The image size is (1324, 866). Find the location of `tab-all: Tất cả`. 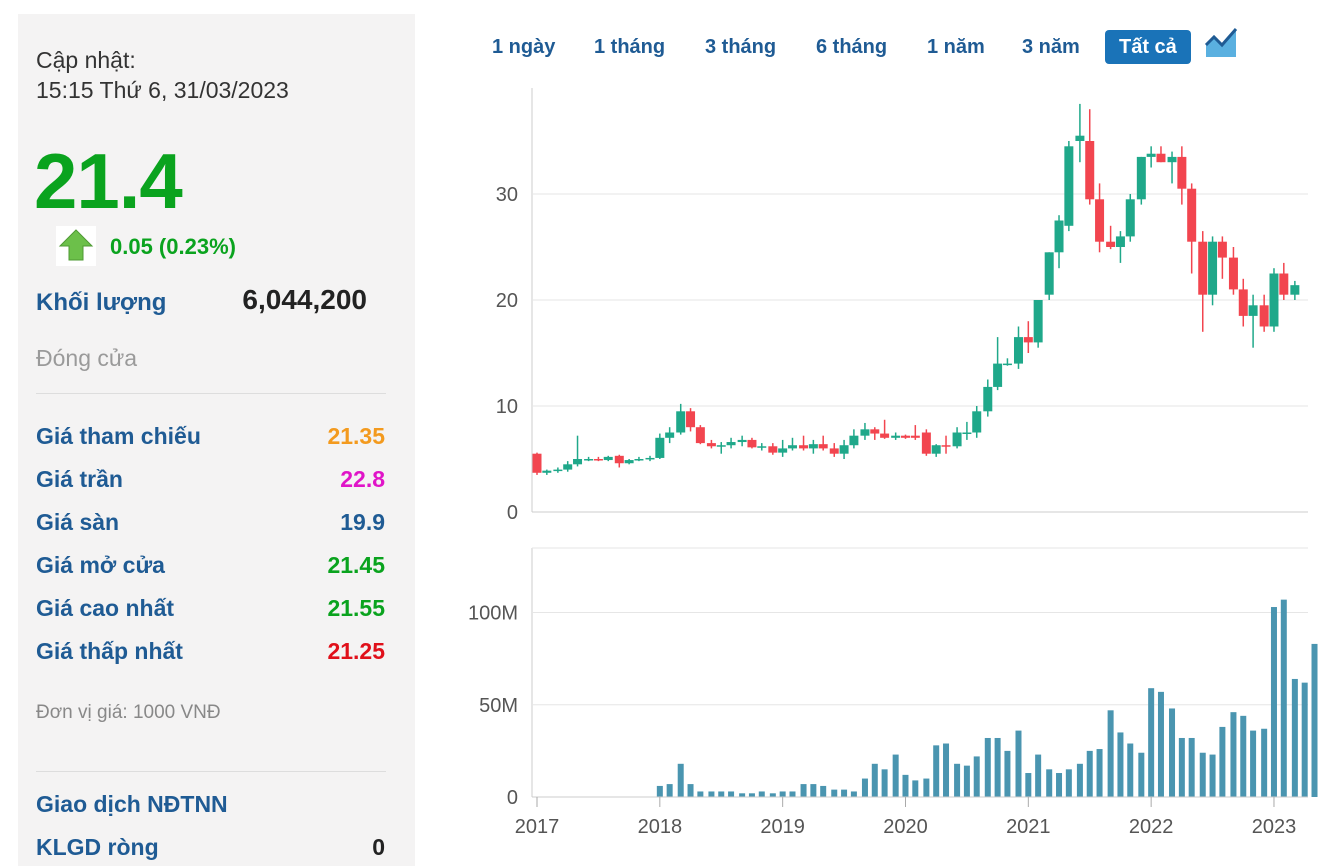

tab-all: Tất cả is located at coordinates (1148, 47).